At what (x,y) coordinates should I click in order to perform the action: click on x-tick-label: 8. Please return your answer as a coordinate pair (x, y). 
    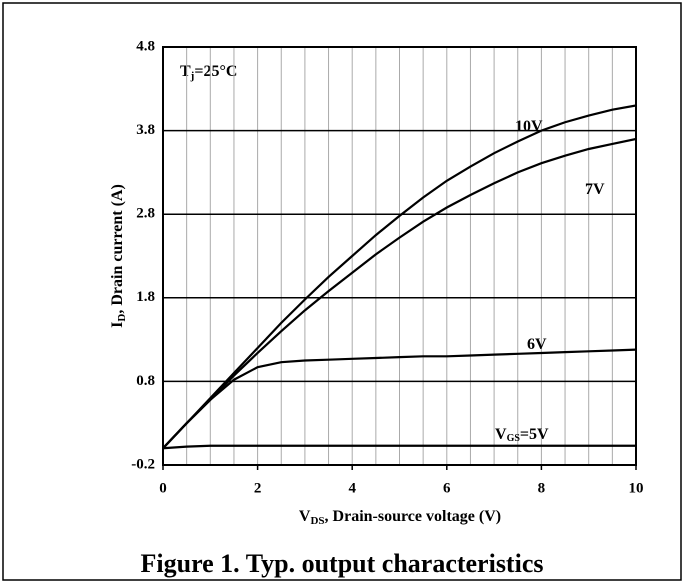
    Looking at the image, I should click on (542, 488).